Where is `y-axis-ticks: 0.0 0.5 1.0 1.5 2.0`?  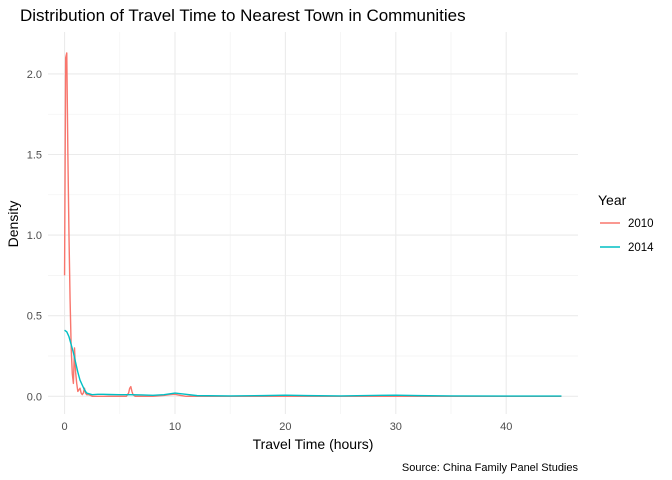 y-axis-ticks: 0.0 0.5 1.0 1.5 2.0 is located at coordinates (34, 236).